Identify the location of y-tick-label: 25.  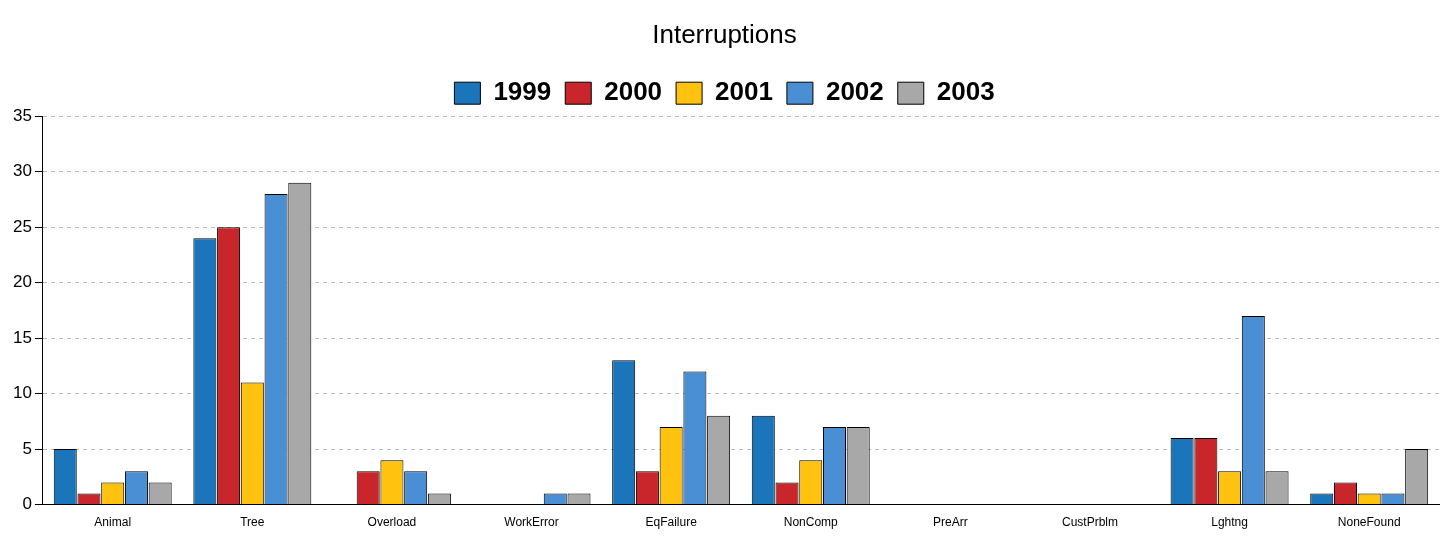
(22, 226).